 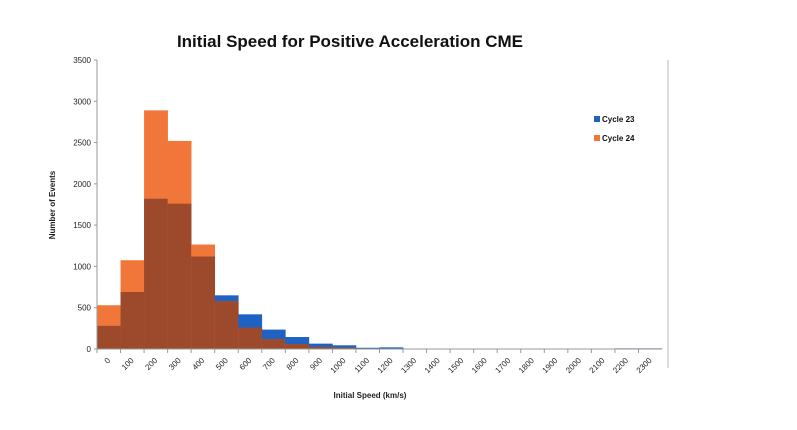 What do you see at coordinates (246, 364) in the screenshot?
I see `x-tick-label: 600` at bounding box center [246, 364].